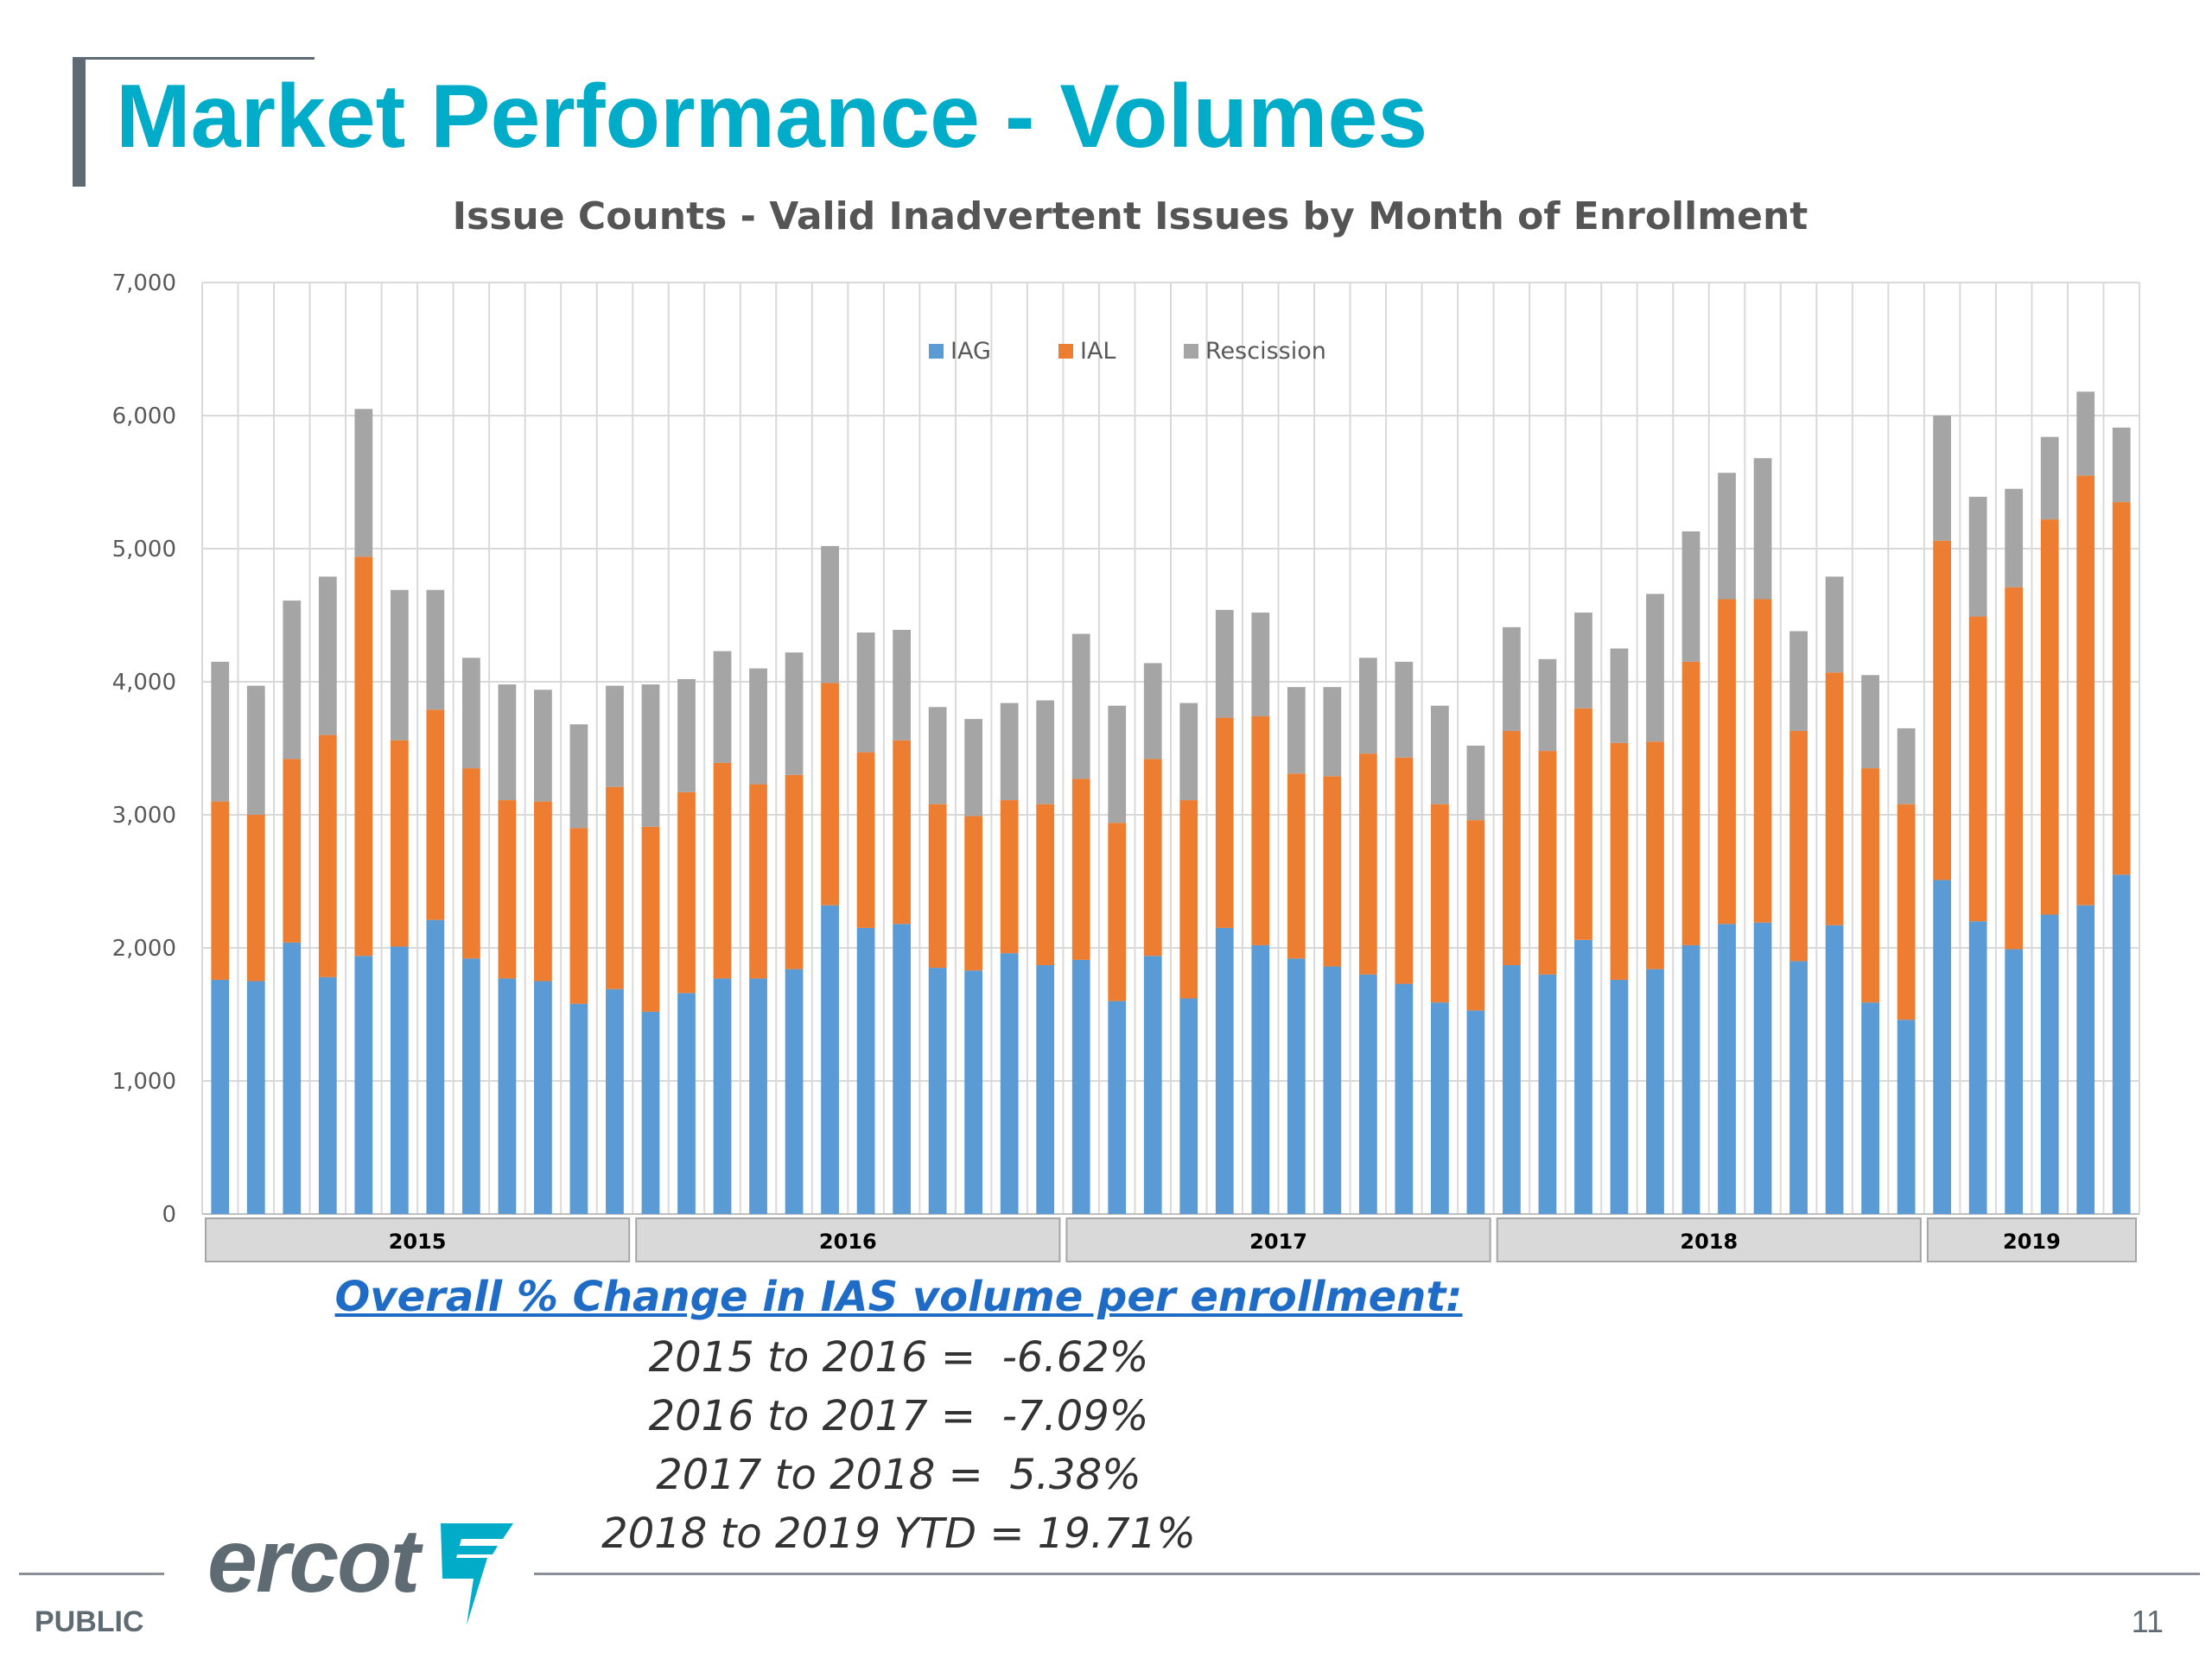 The height and width of the screenshot is (1659, 2212). Describe the element at coordinates (1265, 351) in the screenshot. I see `legend-label-rescission: Rescission` at that location.